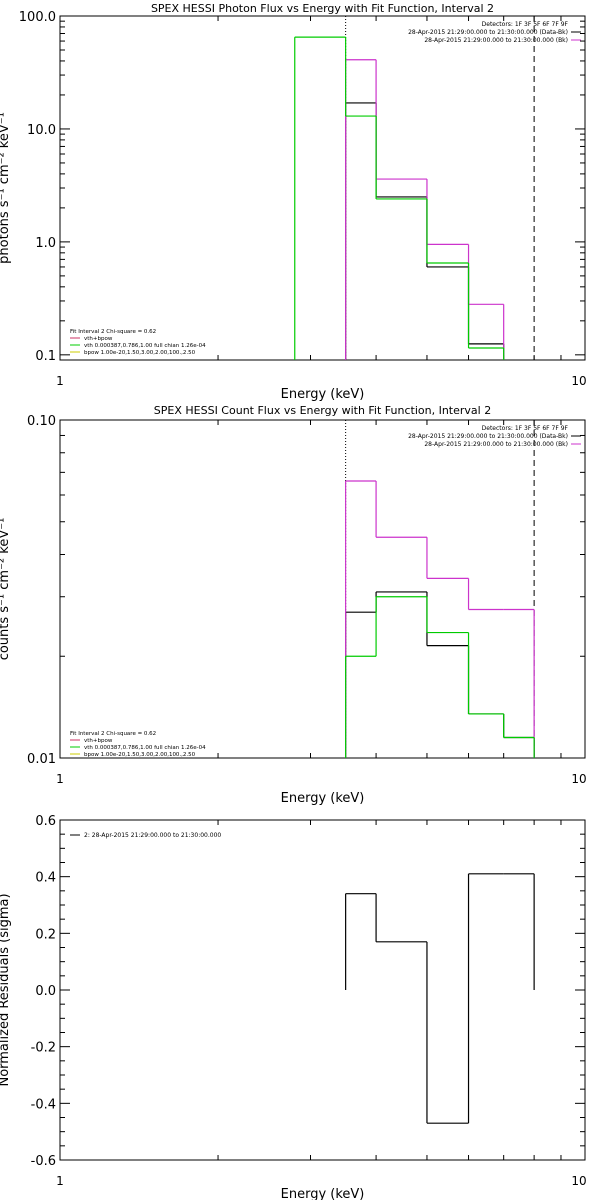  I want to click on y-tick-label: 10.0, so click(41, 130).